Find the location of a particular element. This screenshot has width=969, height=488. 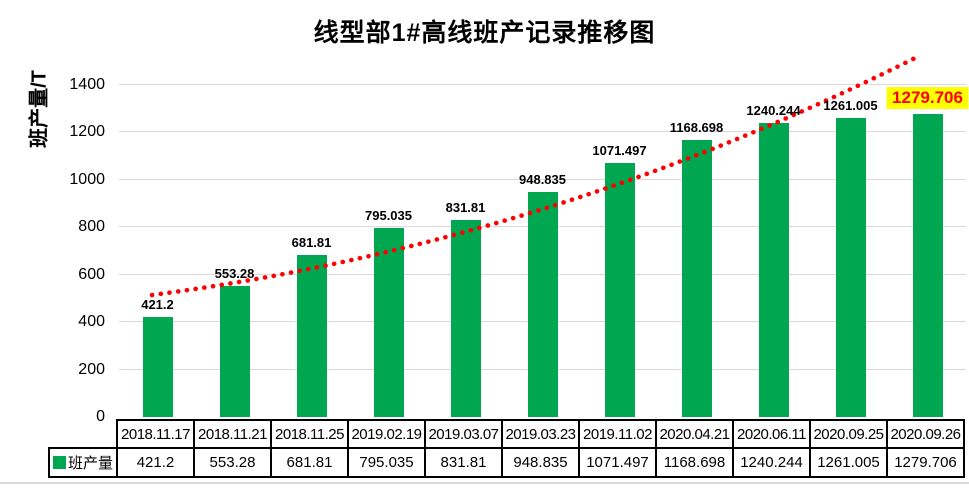

data-label: 948.835 is located at coordinates (542, 179).